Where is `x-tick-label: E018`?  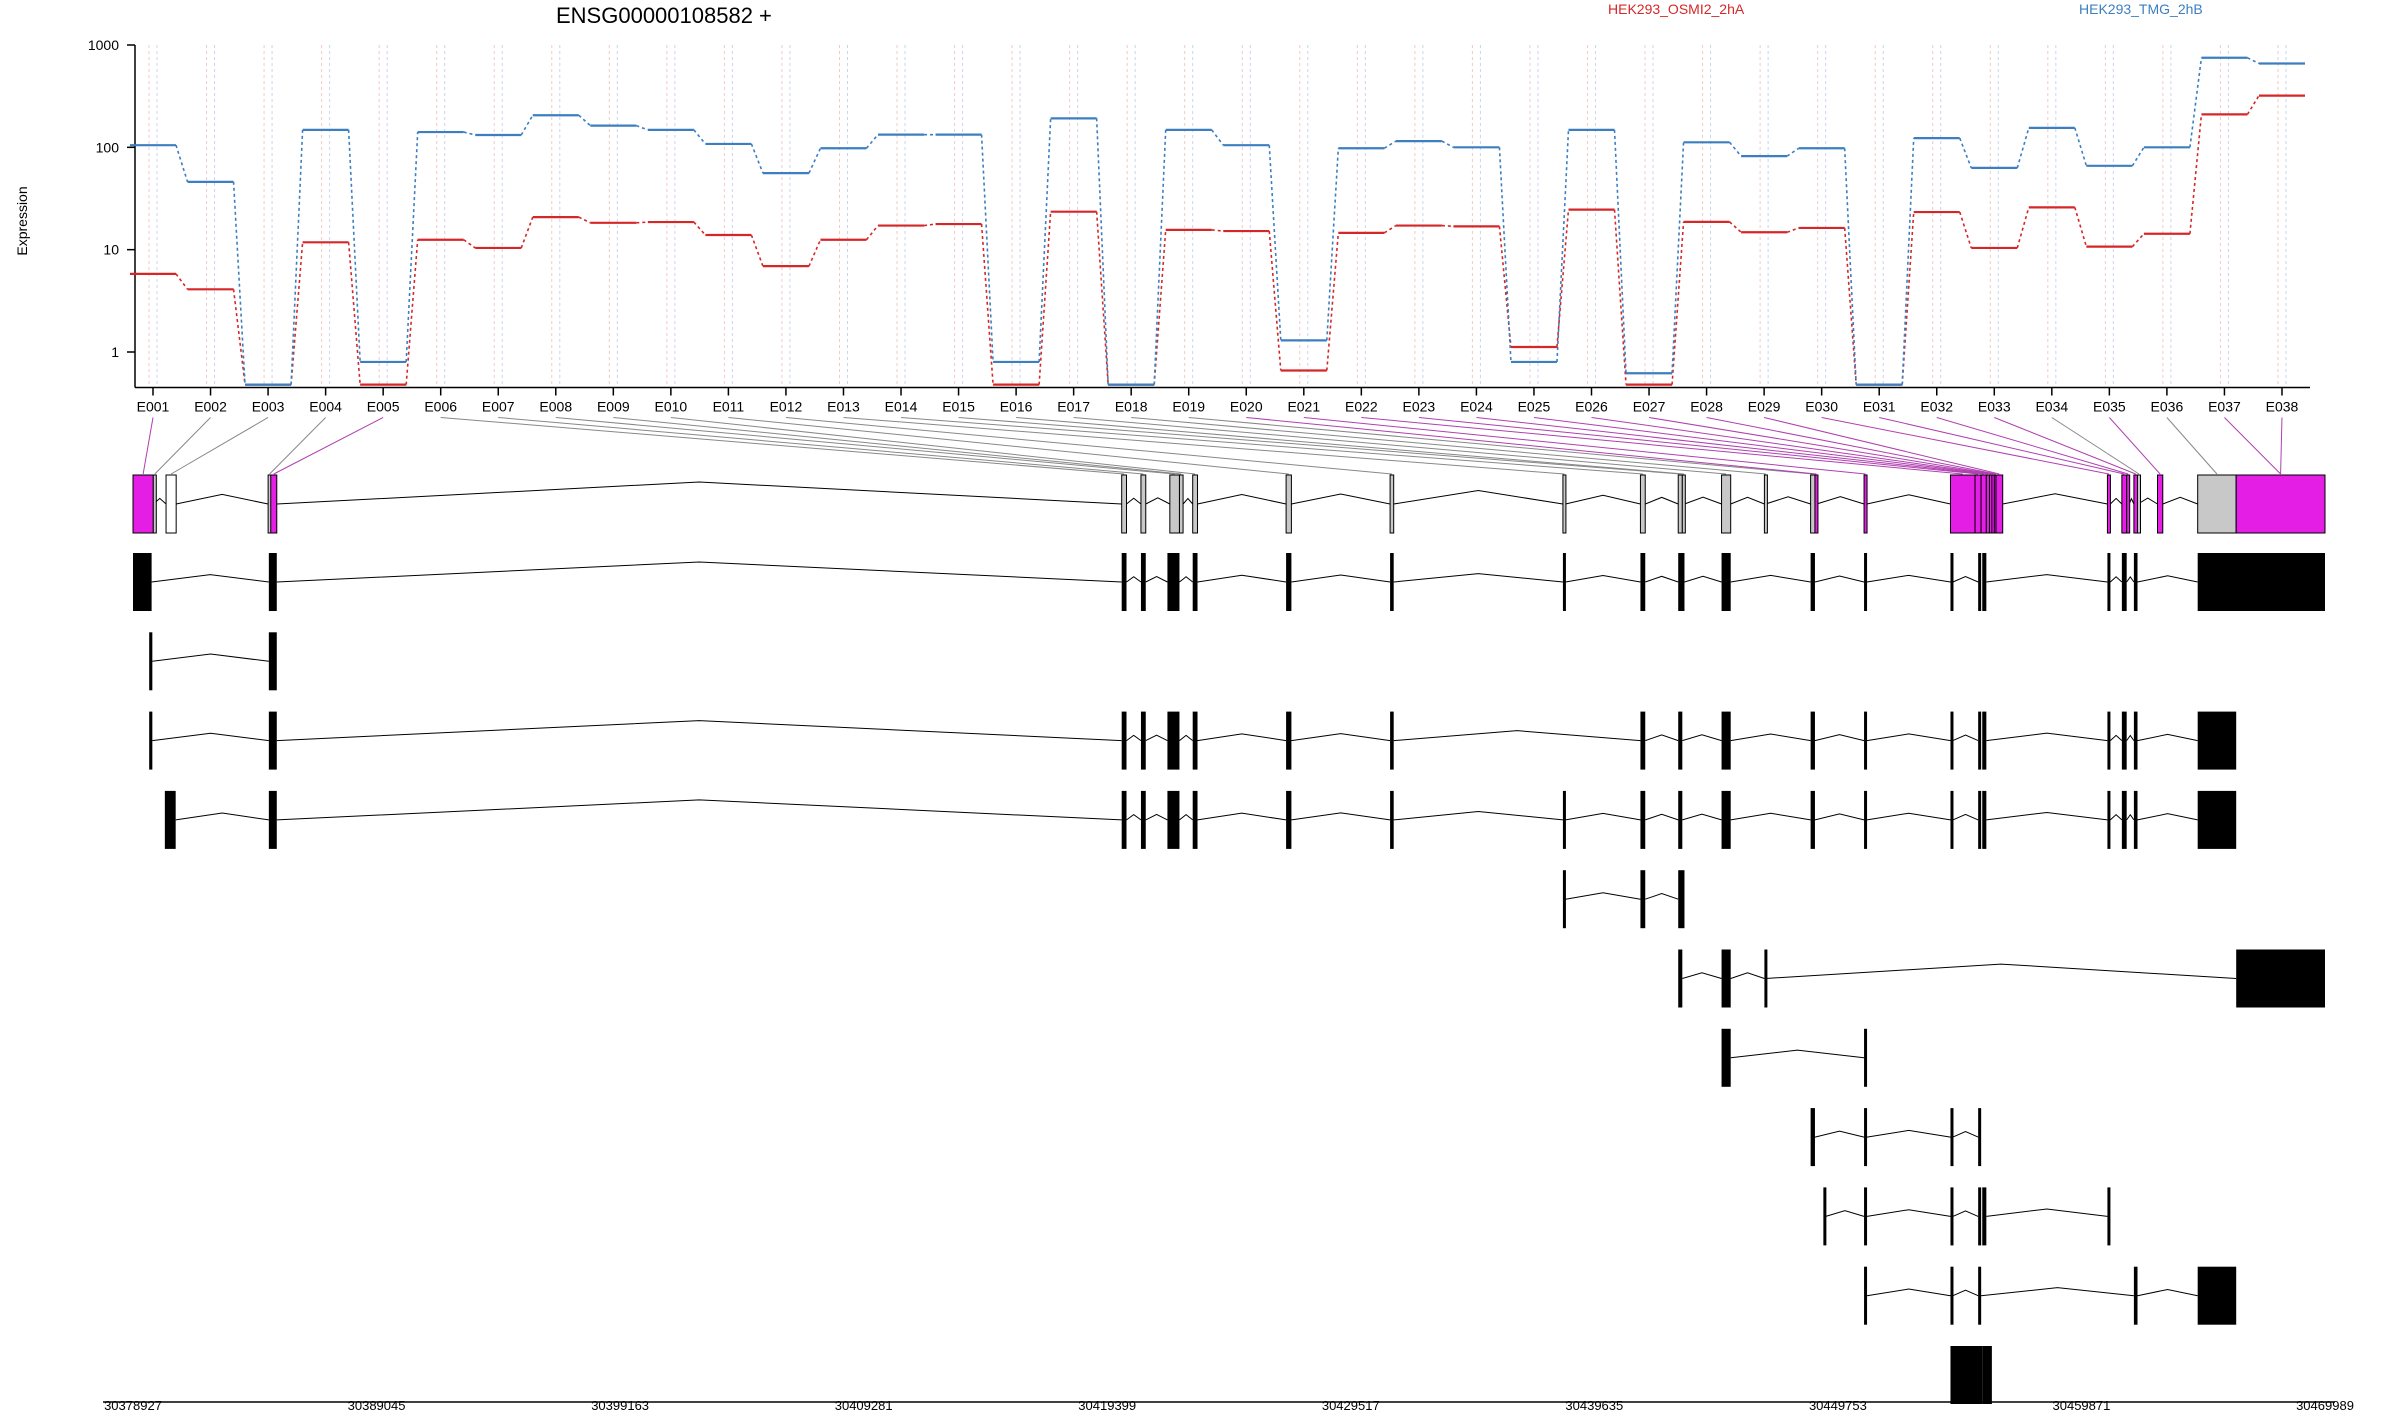
x-tick-label: E018 is located at coordinates (1131, 406).